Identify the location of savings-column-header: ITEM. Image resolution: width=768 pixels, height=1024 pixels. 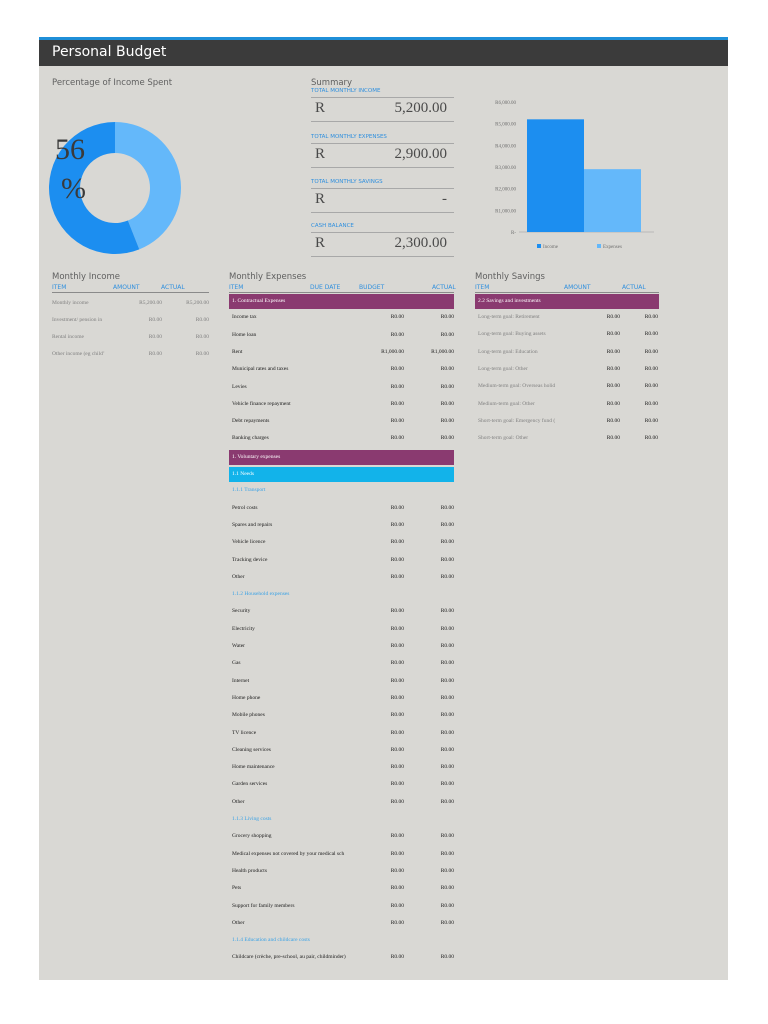
(482, 287).